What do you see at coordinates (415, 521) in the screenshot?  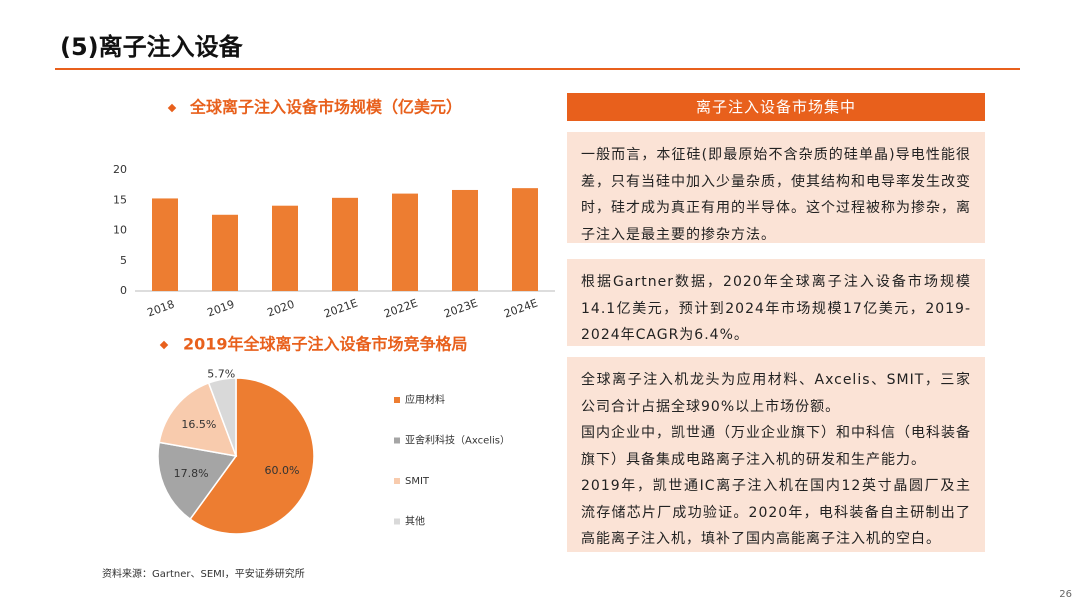 I see `legend-label: 其他` at bounding box center [415, 521].